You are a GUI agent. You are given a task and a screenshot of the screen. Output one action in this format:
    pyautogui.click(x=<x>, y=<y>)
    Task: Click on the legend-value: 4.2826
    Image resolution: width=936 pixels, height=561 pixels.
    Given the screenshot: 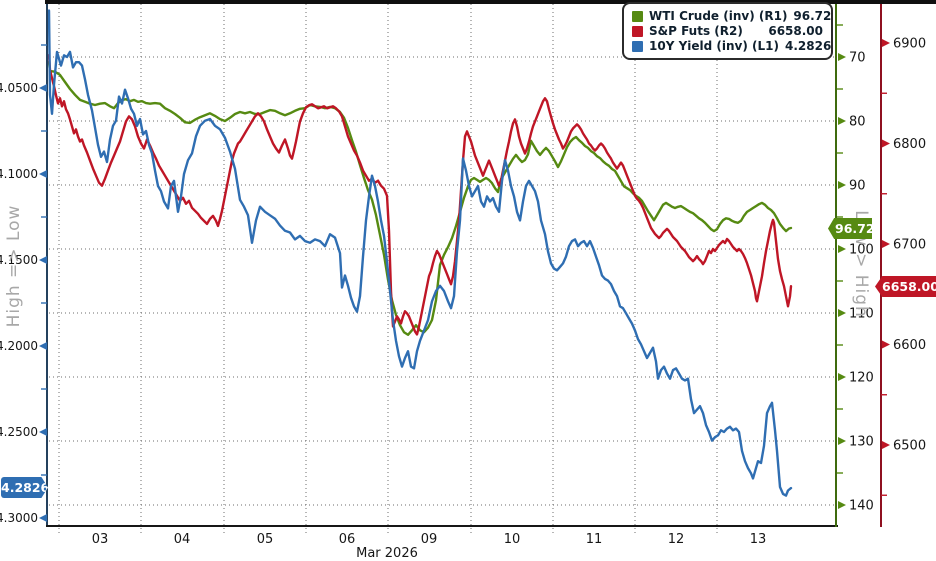 What is the action you would take?
    pyautogui.click(x=808, y=46)
    